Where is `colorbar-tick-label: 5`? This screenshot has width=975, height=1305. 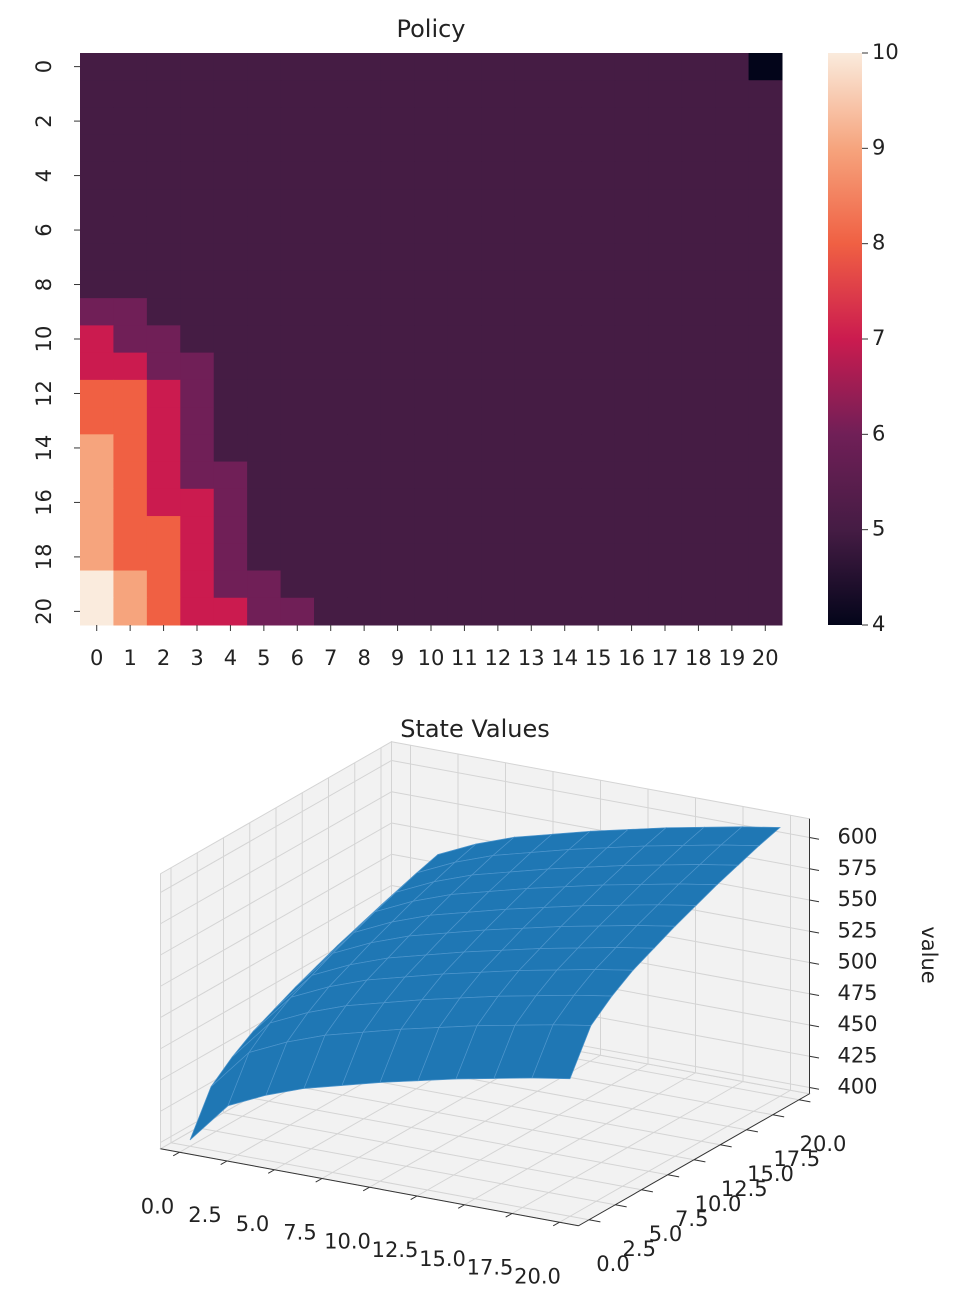 colorbar-tick-label: 5 is located at coordinates (878, 529).